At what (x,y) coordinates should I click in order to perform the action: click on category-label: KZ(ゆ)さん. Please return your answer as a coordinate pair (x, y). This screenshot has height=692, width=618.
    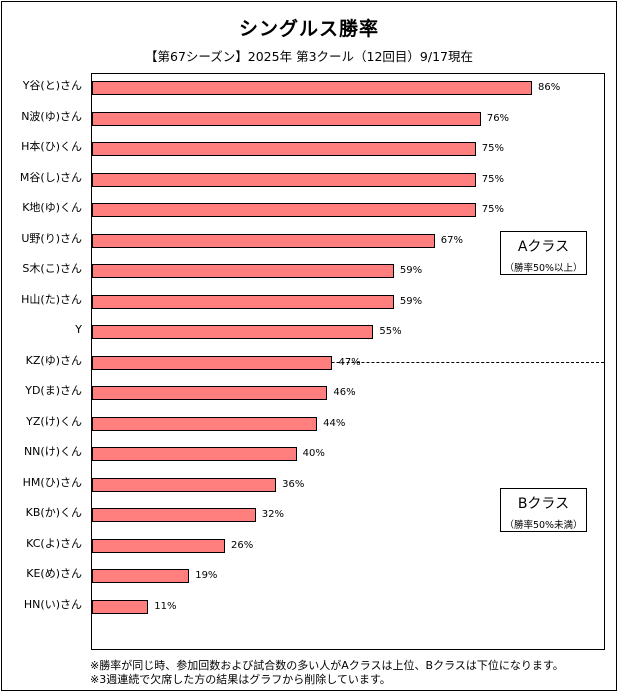
    Looking at the image, I should click on (53, 360).